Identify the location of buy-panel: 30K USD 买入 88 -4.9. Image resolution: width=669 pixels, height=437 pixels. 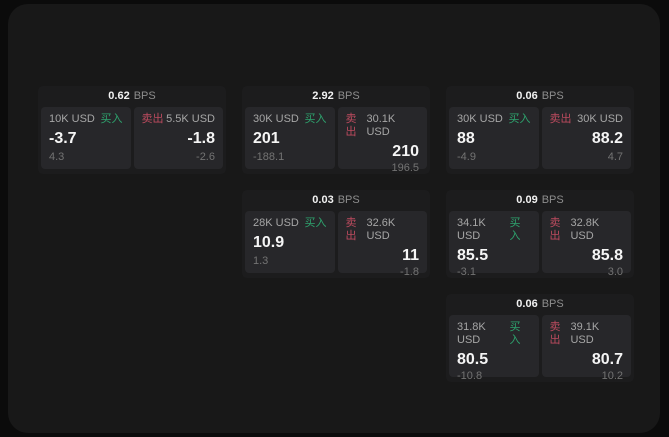
(494, 138).